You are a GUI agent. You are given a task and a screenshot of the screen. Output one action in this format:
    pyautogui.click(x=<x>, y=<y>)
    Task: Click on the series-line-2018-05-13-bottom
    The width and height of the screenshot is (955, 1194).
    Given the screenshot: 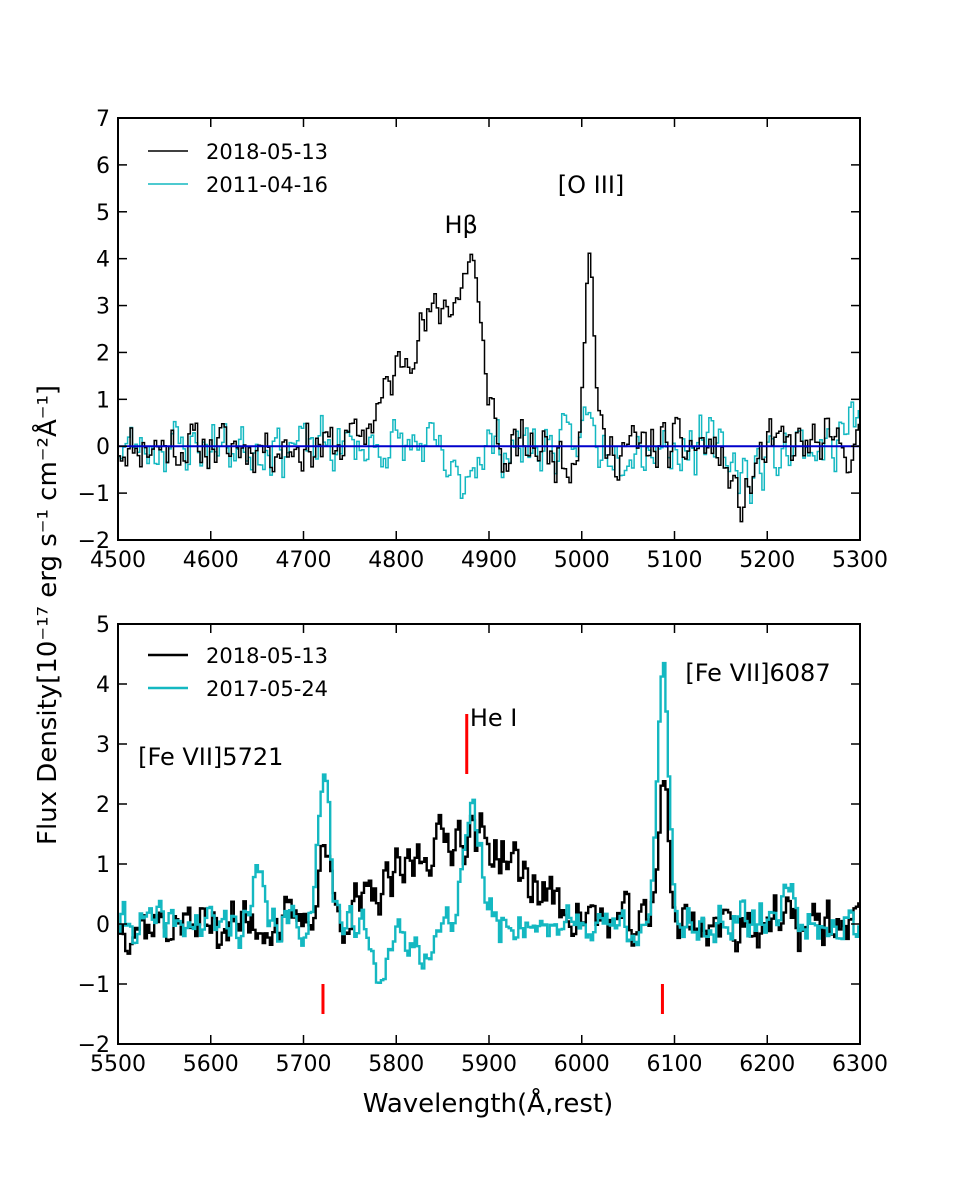 What is the action you would take?
    pyautogui.click(x=489, y=867)
    